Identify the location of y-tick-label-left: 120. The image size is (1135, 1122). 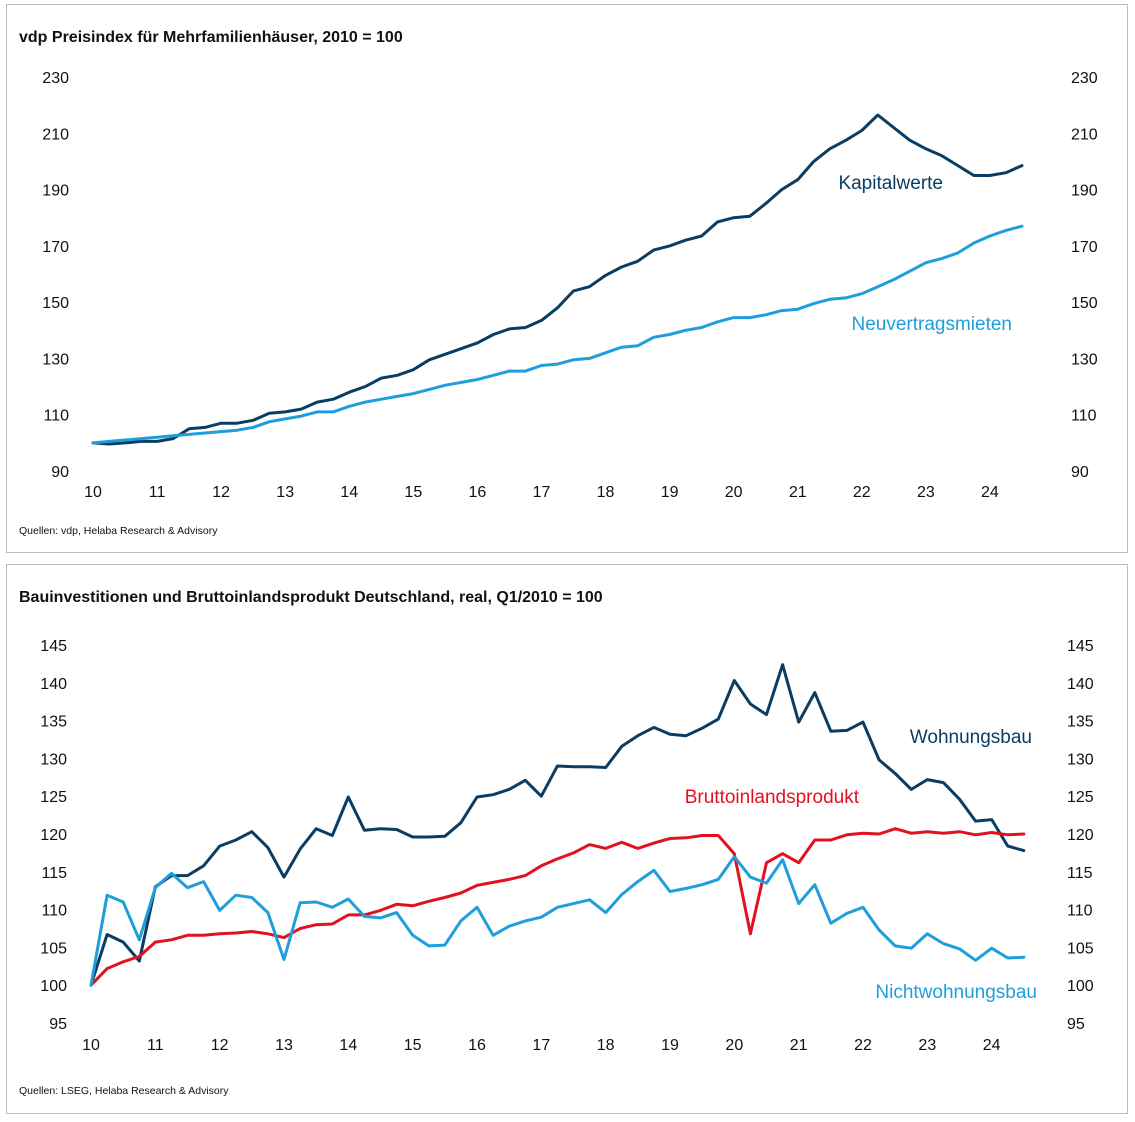
(53, 835).